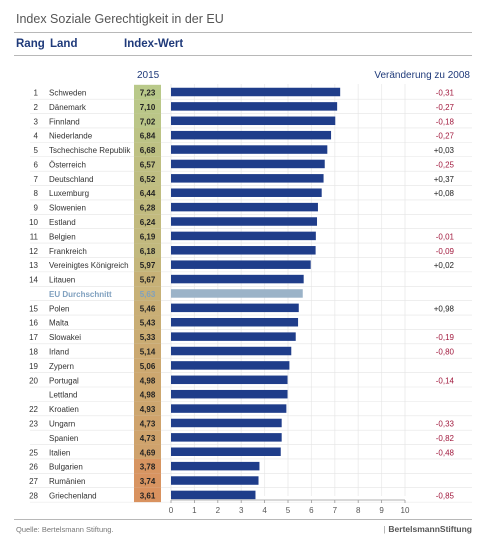 This screenshot has height=556, width=488. What do you see at coordinates (422, 75) in the screenshot?
I see `change-column-header: Veränderung zu 2008` at bounding box center [422, 75].